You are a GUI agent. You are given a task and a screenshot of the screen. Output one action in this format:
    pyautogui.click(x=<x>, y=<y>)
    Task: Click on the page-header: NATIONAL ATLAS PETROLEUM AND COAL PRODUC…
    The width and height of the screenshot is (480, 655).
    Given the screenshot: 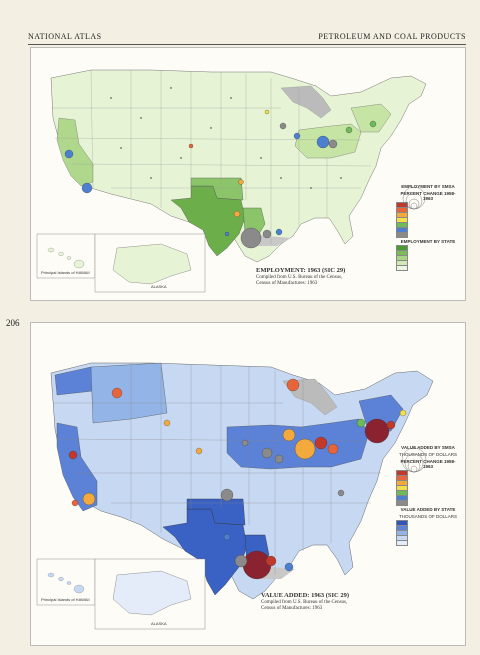 What is the action you would take?
    pyautogui.click(x=247, y=37)
    